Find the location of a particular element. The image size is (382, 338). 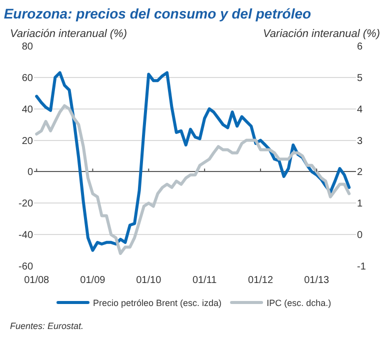

y-tick-label: -40 is located at coordinates (26, 236).